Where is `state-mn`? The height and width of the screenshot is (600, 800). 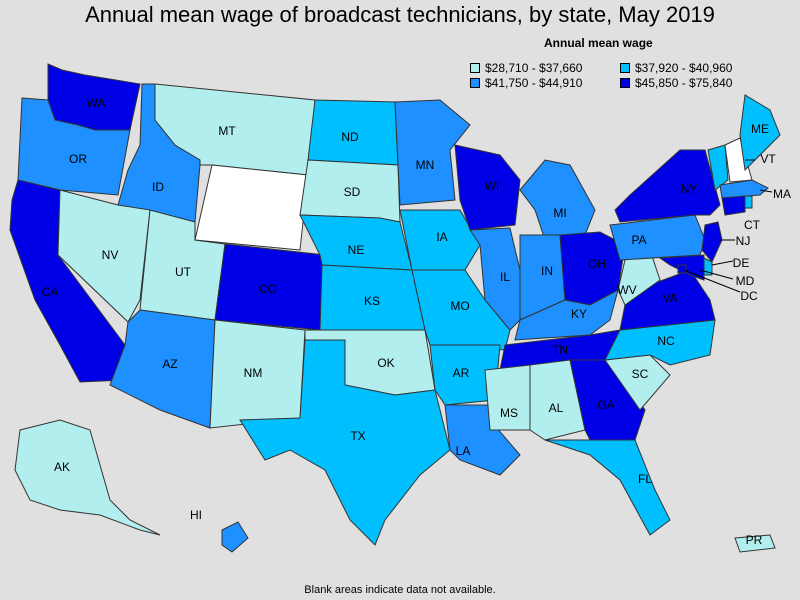 state-mn is located at coordinates (432, 152).